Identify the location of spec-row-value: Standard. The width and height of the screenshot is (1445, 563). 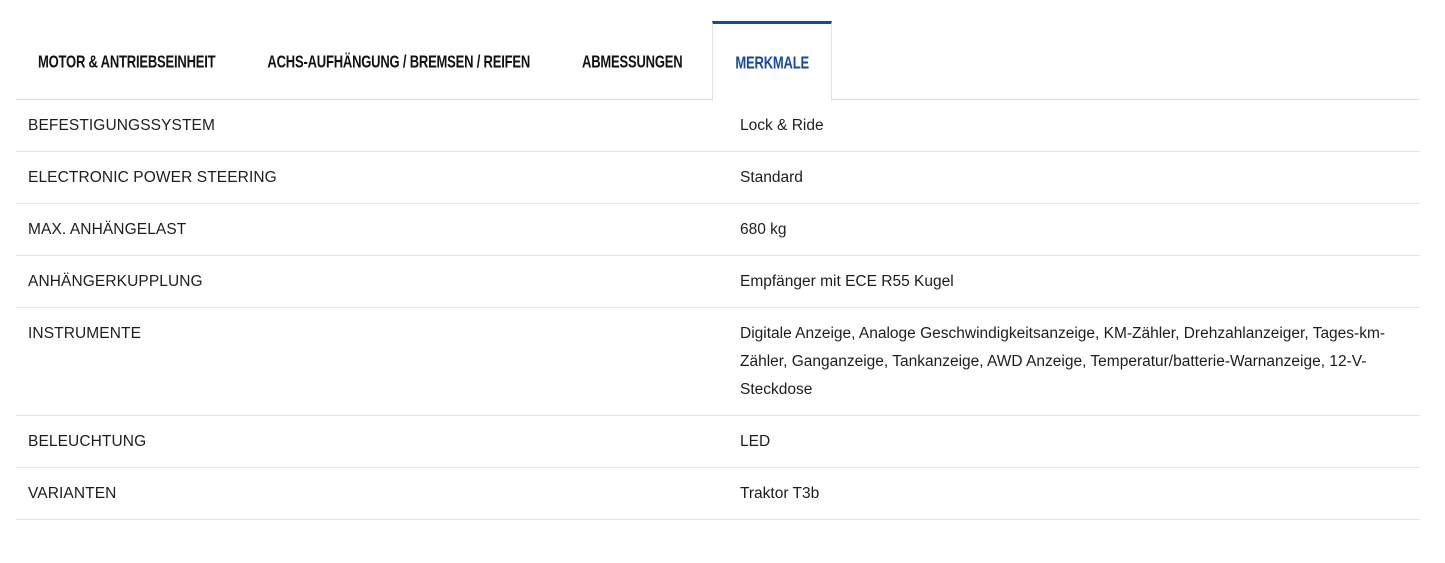
(771, 177).